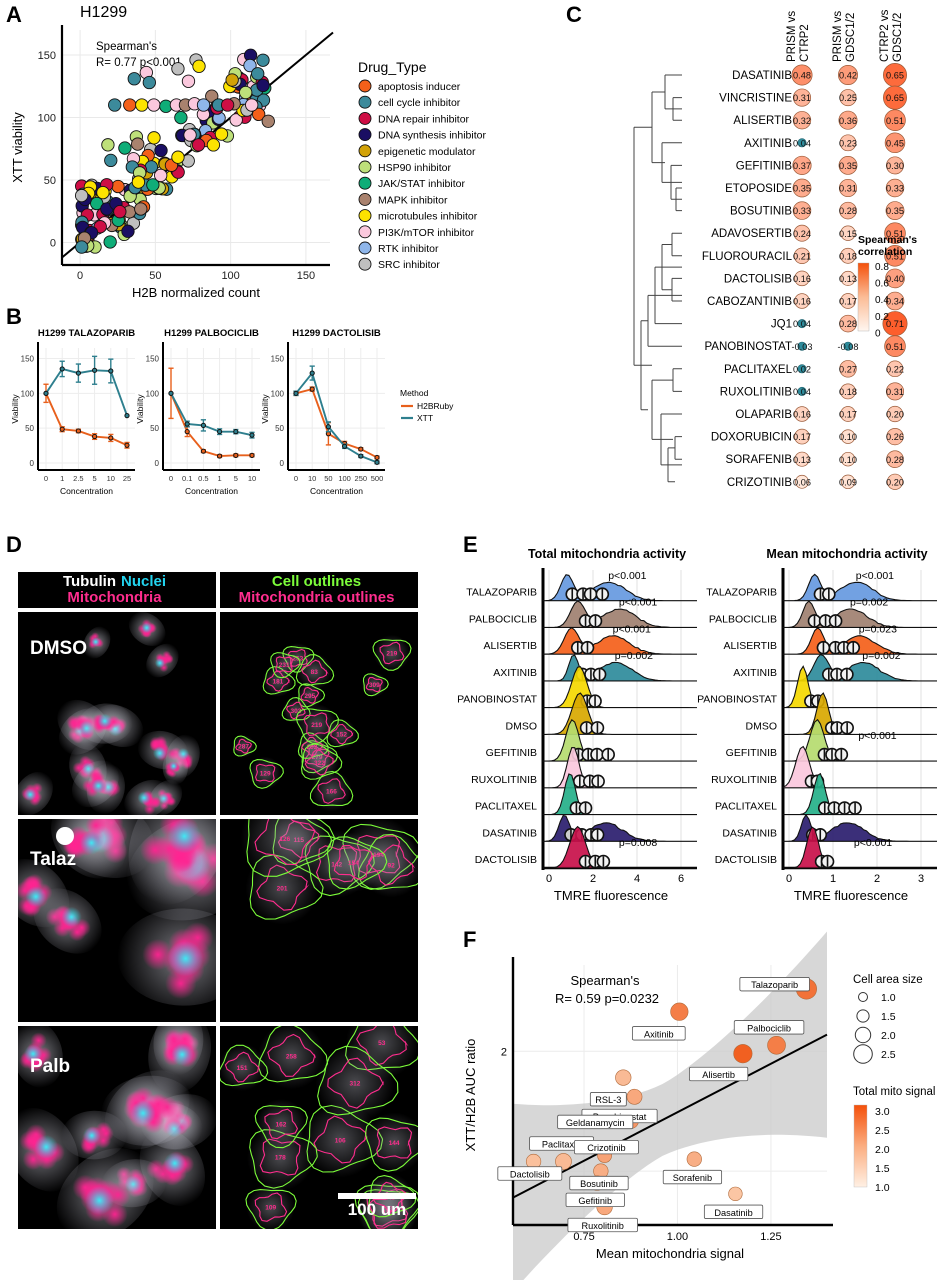 This screenshot has height=1280, width=945. Describe the element at coordinates (755, 673) in the screenshot. I see `svg-text: AXITINIB` at that location.